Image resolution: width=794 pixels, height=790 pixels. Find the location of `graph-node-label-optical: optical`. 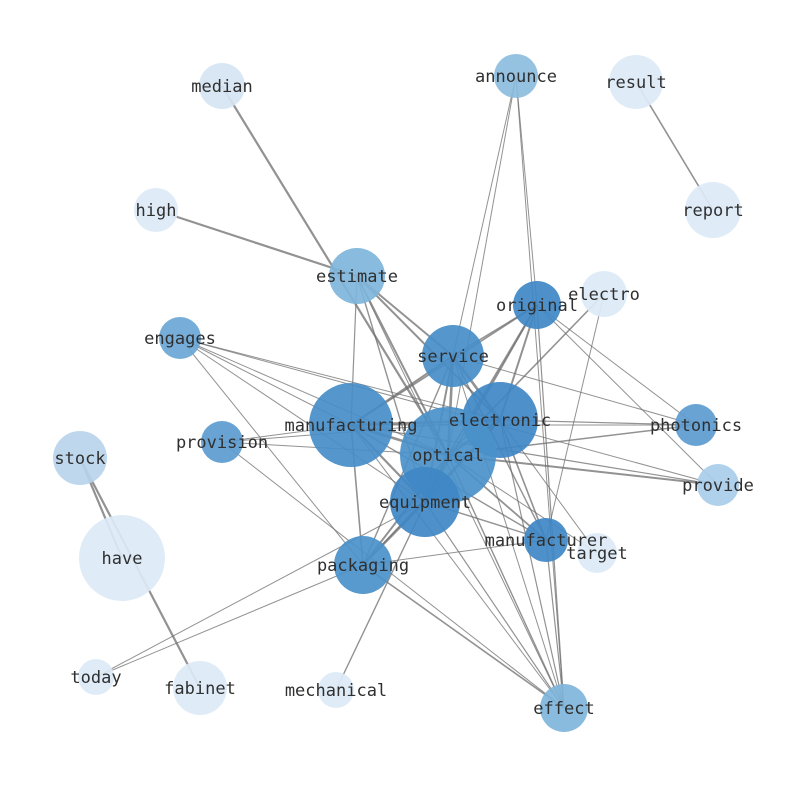

graph-node-label-optical: optical is located at coordinates (448, 456).